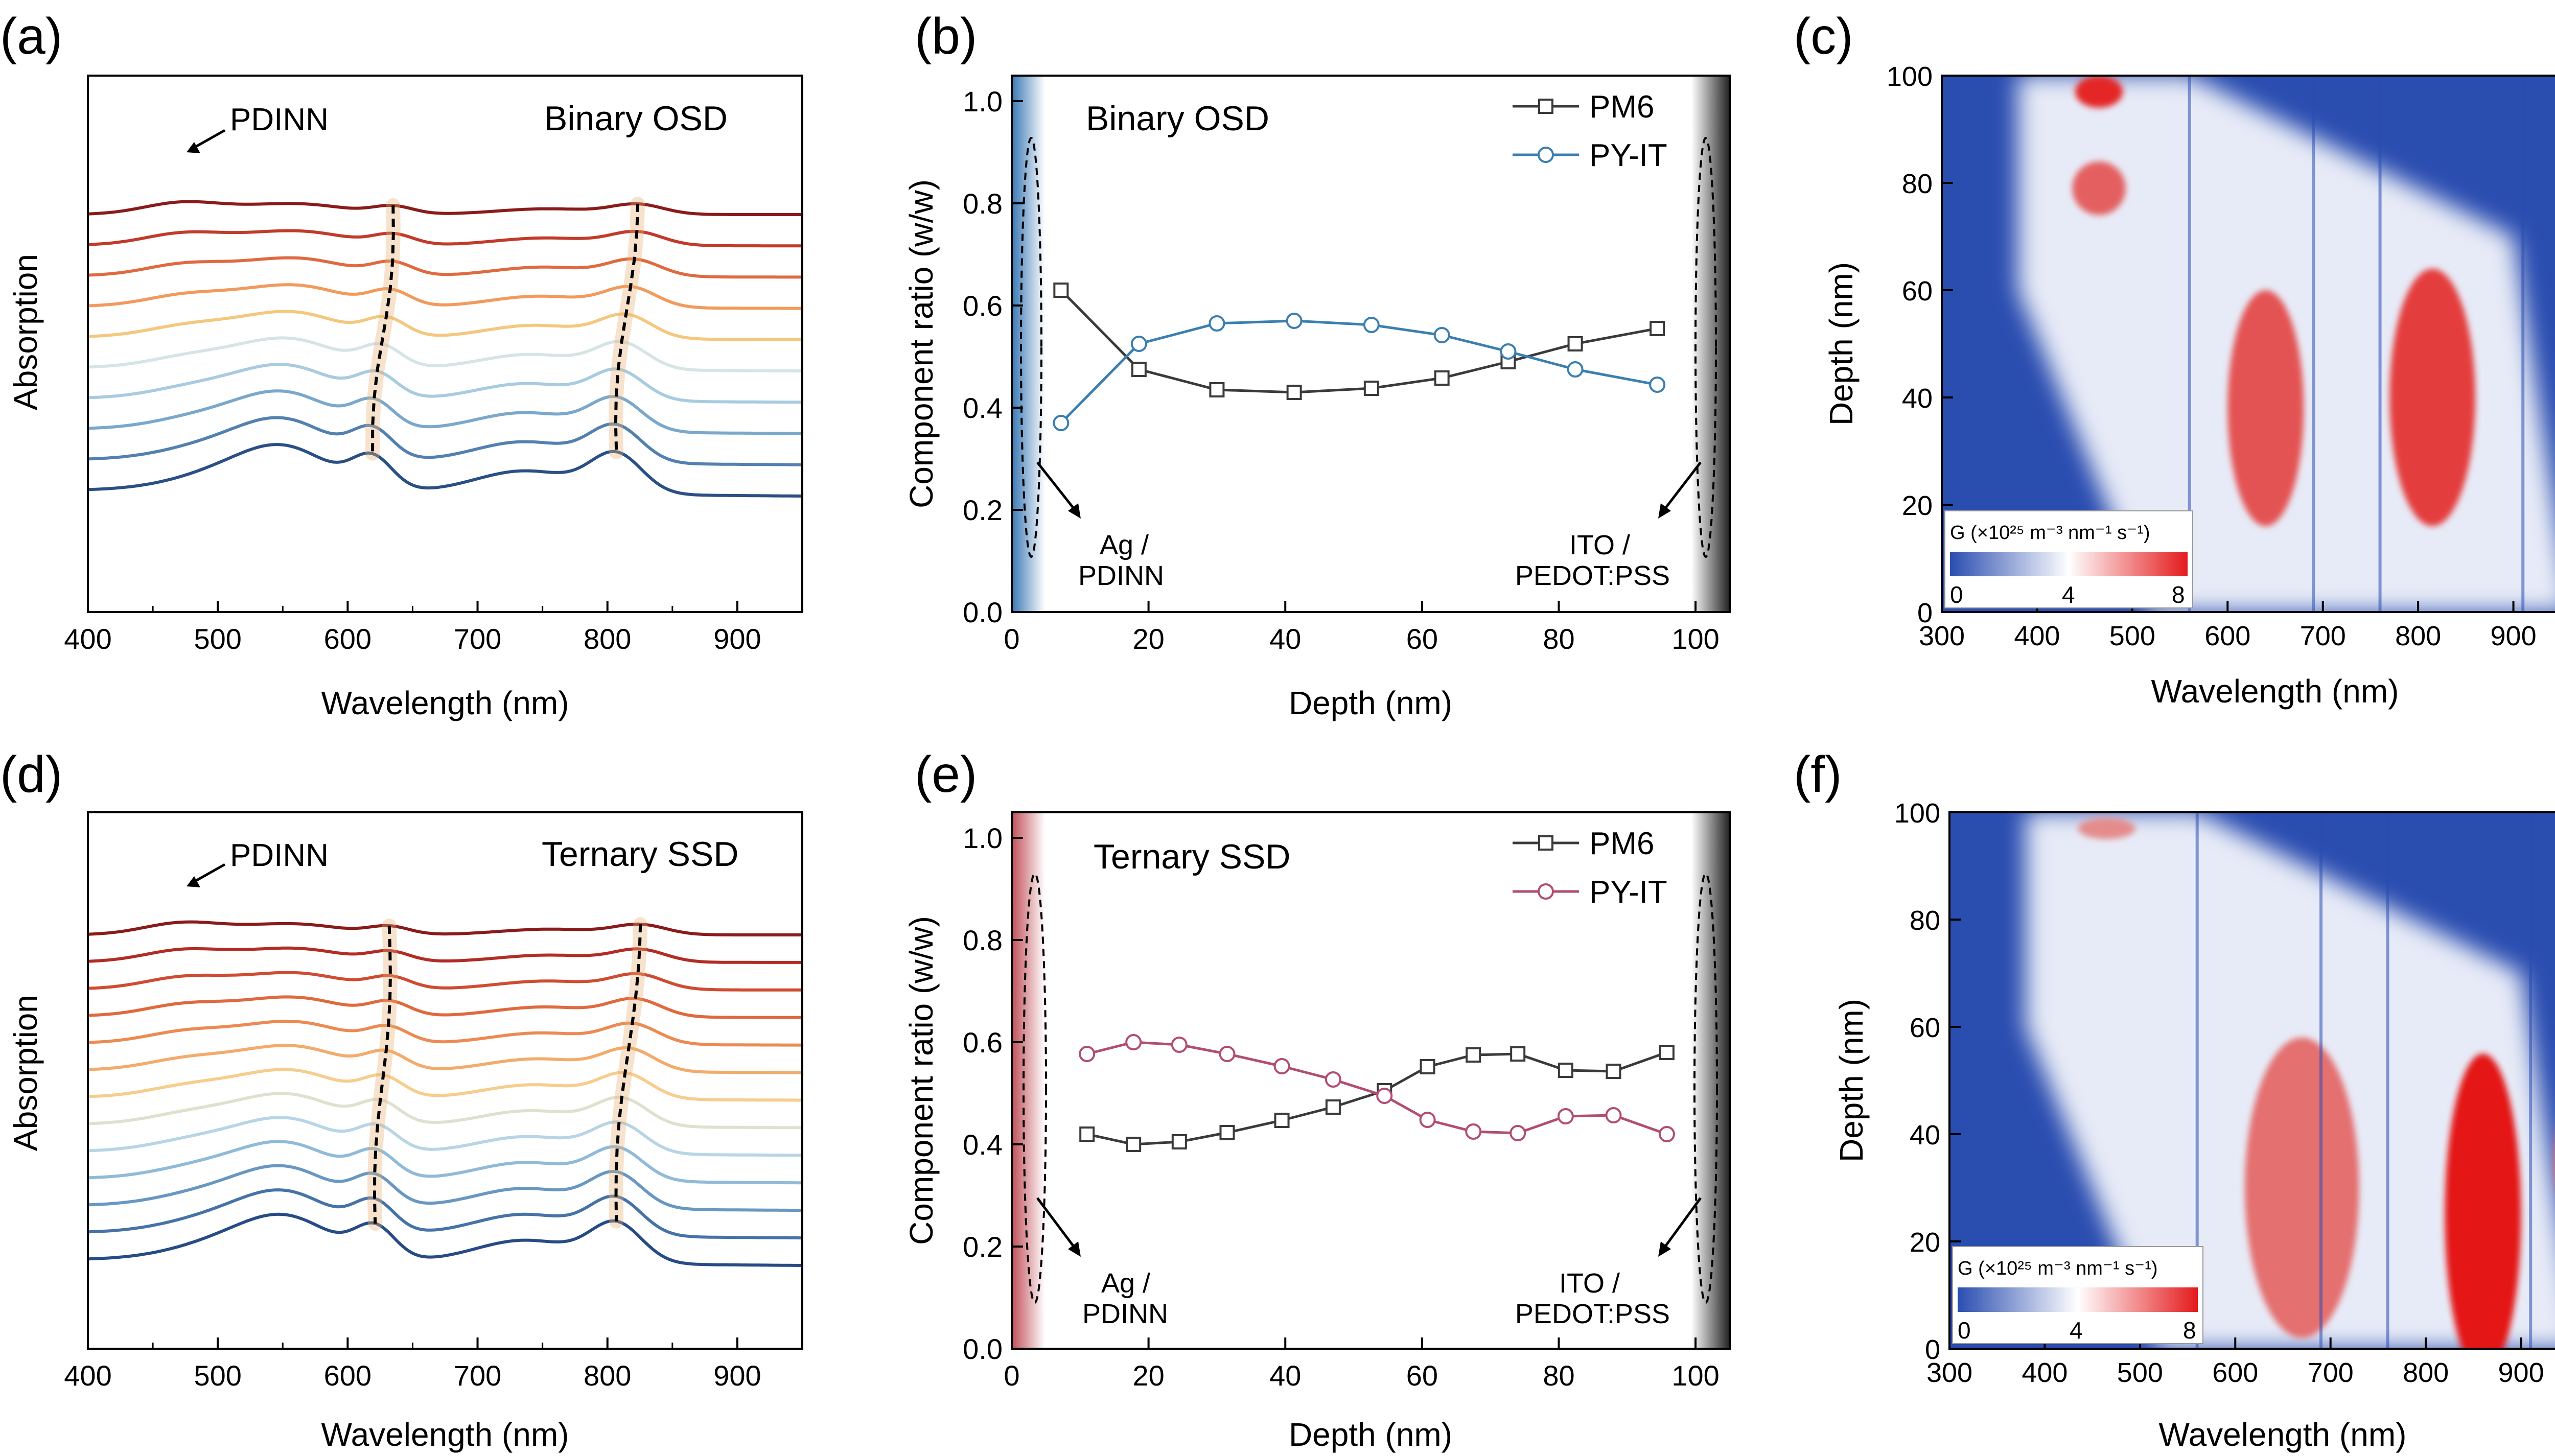 This screenshot has height=1456, width=2555. Describe the element at coordinates (1823, 36) in the screenshot. I see `panel-label-c: (c)` at that location.